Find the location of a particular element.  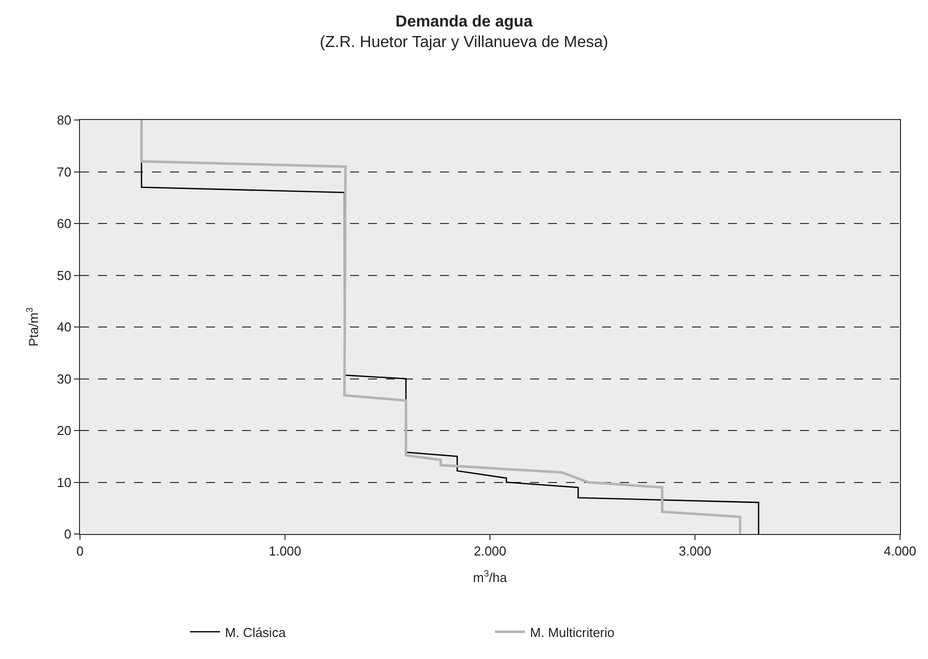

legend-label: M. Clásica is located at coordinates (255, 632).